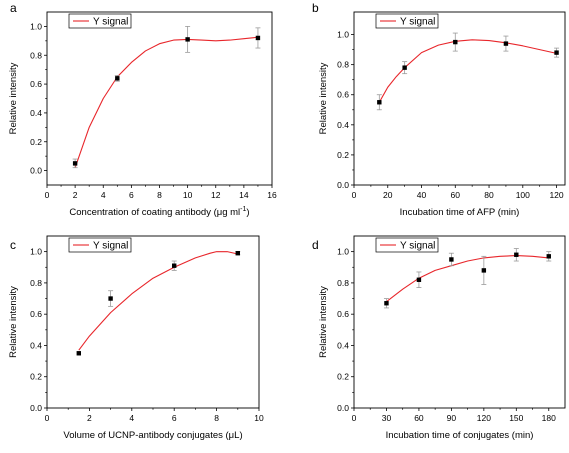 The image size is (569, 453). I want to click on x-tick-label: 100, so click(523, 195).